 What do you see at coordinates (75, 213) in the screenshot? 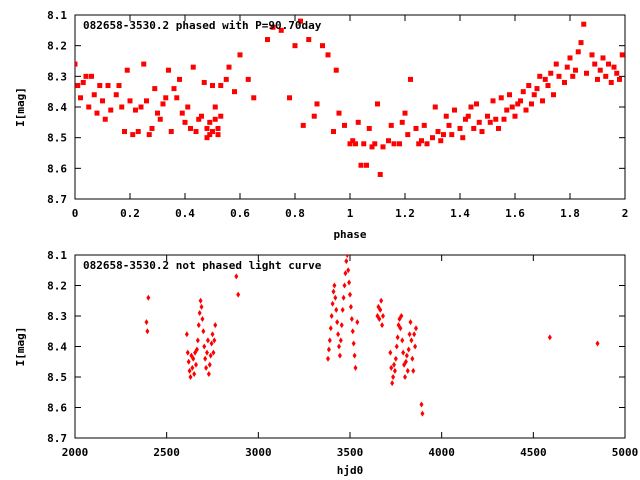
I see `x-tick-label: 0` at bounding box center [75, 213].